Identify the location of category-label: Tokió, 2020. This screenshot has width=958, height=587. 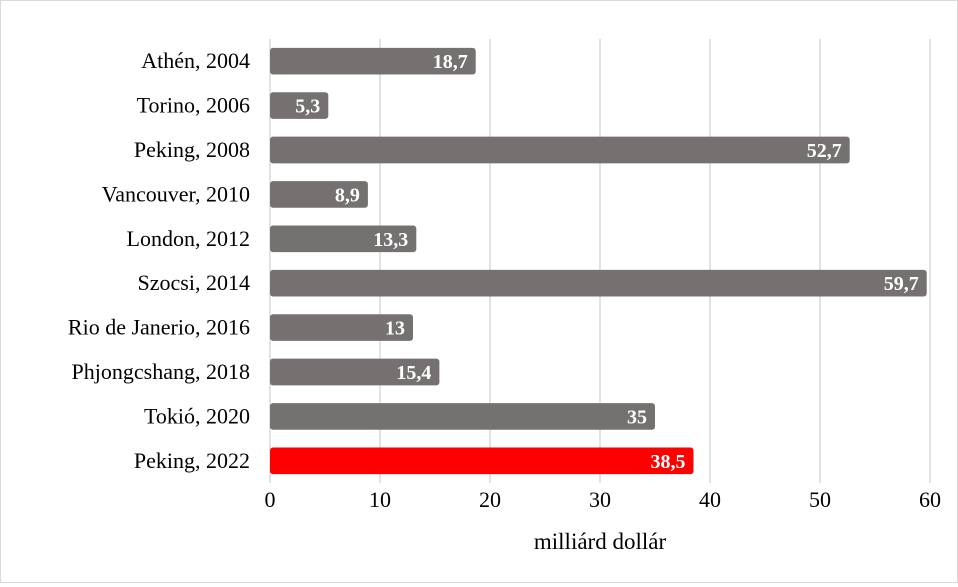
(197, 415).